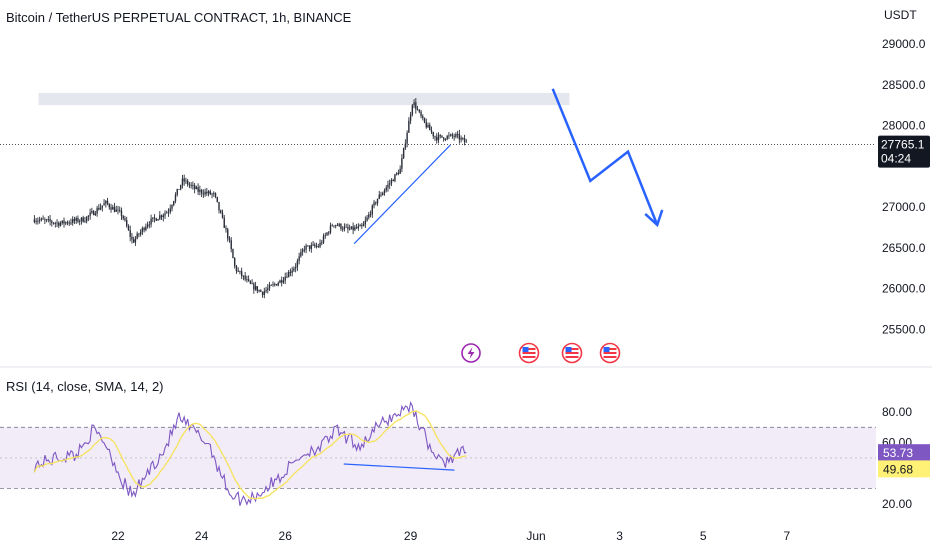 Image resolution: width=932 pixels, height=550 pixels. I want to click on rsi-sma-line, so click(250, 455).